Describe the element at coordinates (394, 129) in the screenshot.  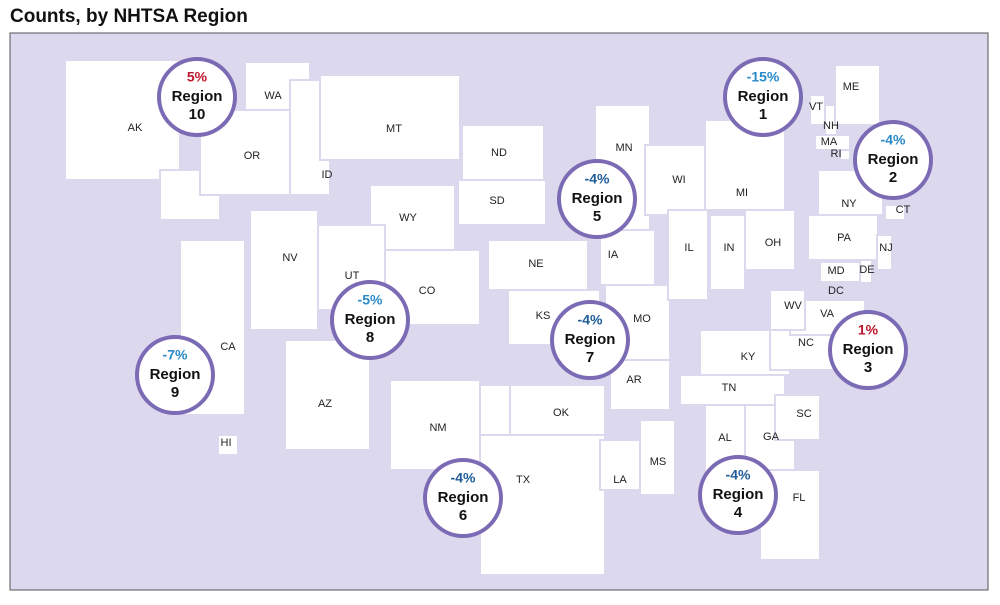
I see `state-label: MT` at that location.